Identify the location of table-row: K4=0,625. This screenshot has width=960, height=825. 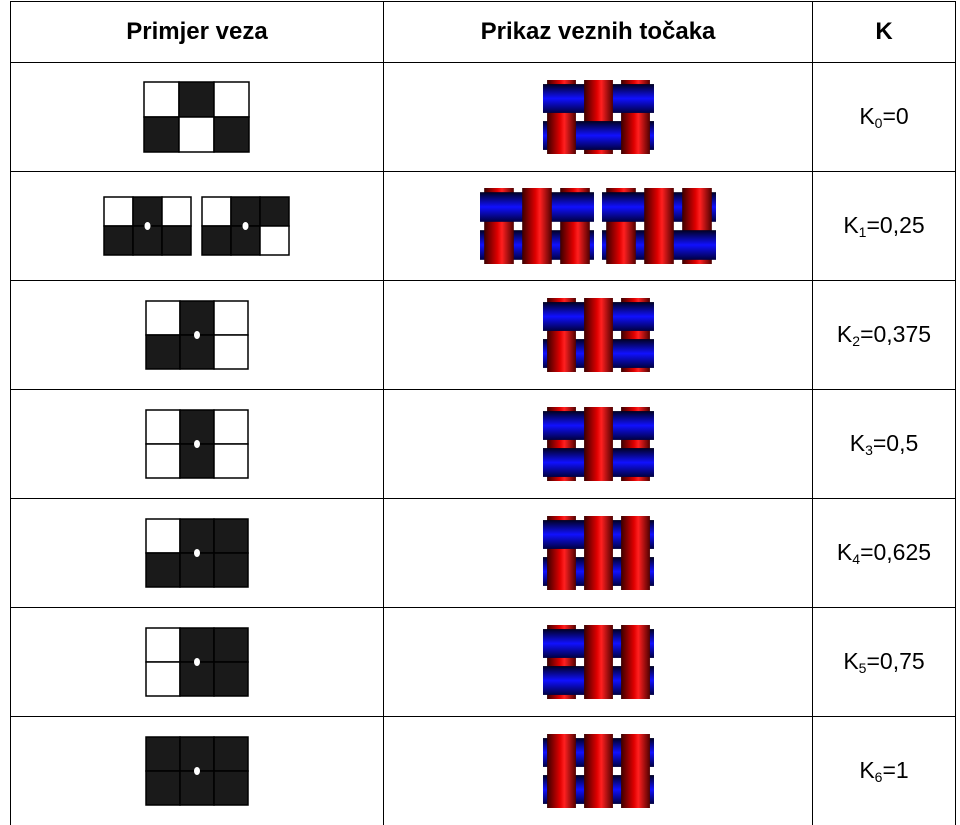
(483, 553).